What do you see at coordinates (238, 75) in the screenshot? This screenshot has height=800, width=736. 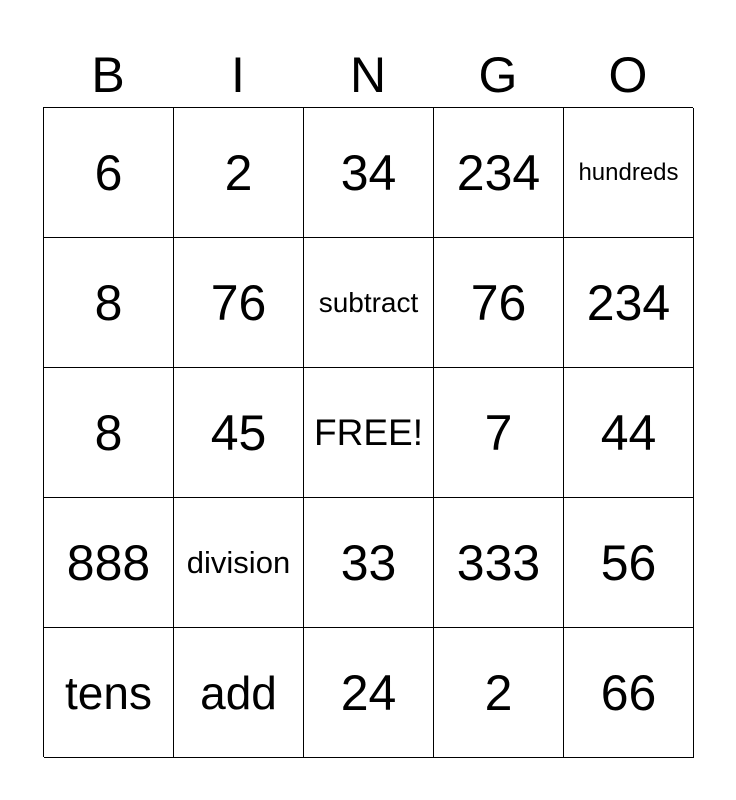 I see `header-letter: I` at bounding box center [238, 75].